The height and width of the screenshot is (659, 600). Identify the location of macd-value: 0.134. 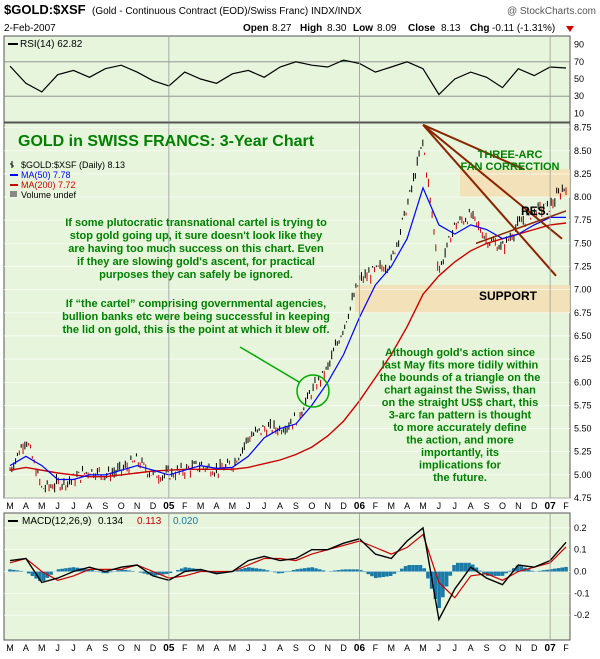
(110, 521).